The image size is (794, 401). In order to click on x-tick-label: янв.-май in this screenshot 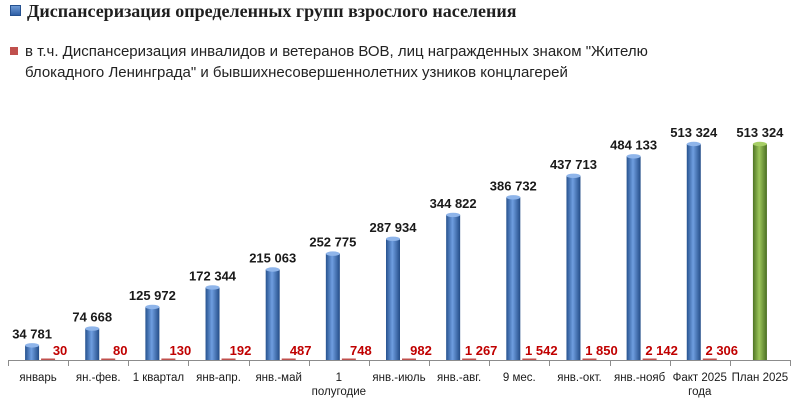, I will do `click(278, 378)`.